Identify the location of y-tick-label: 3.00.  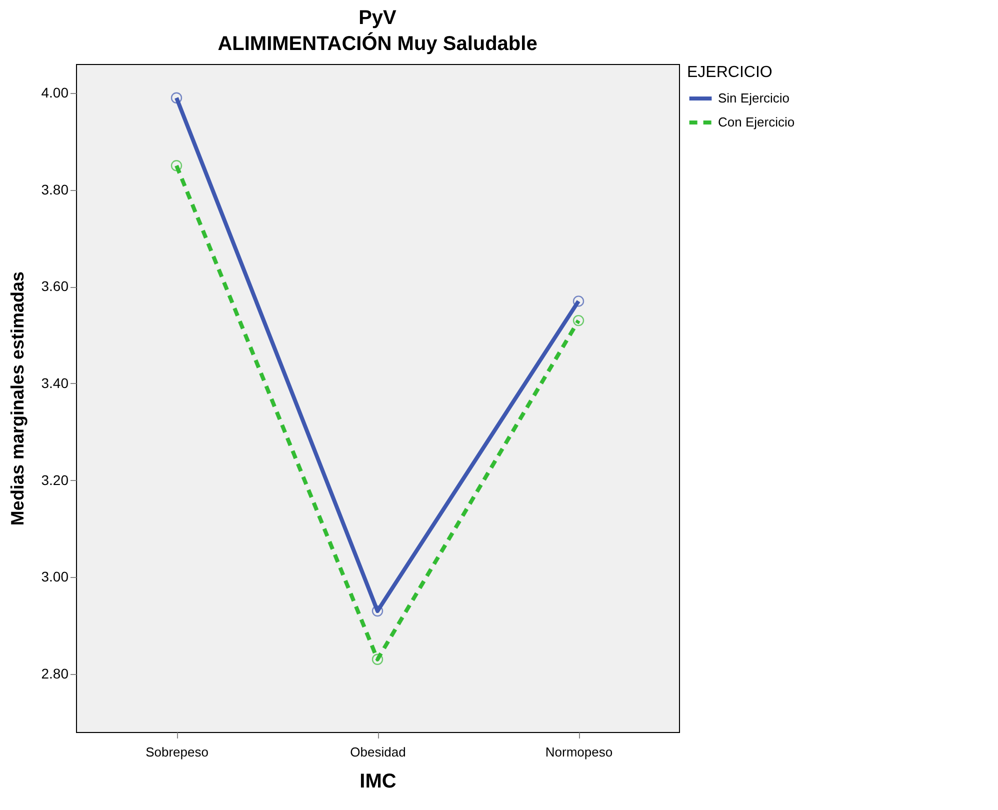
(55, 576).